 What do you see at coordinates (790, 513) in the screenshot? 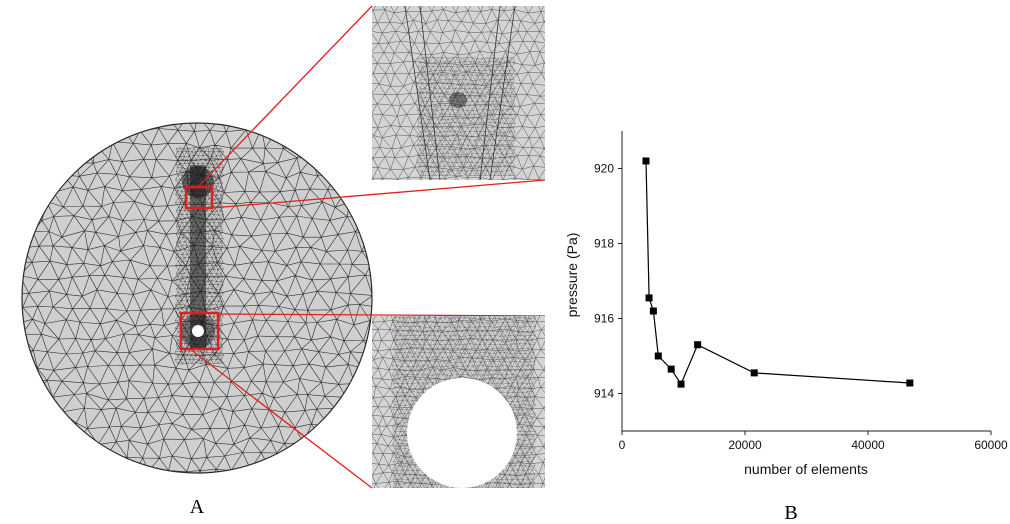
I see `panel-label-b: B` at bounding box center [790, 513].